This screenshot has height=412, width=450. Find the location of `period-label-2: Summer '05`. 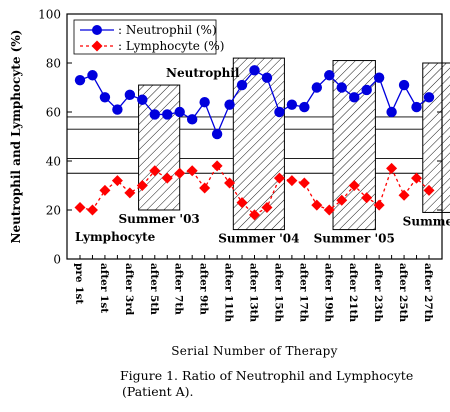

period-label-2: Summer '05 is located at coordinates (354, 239).